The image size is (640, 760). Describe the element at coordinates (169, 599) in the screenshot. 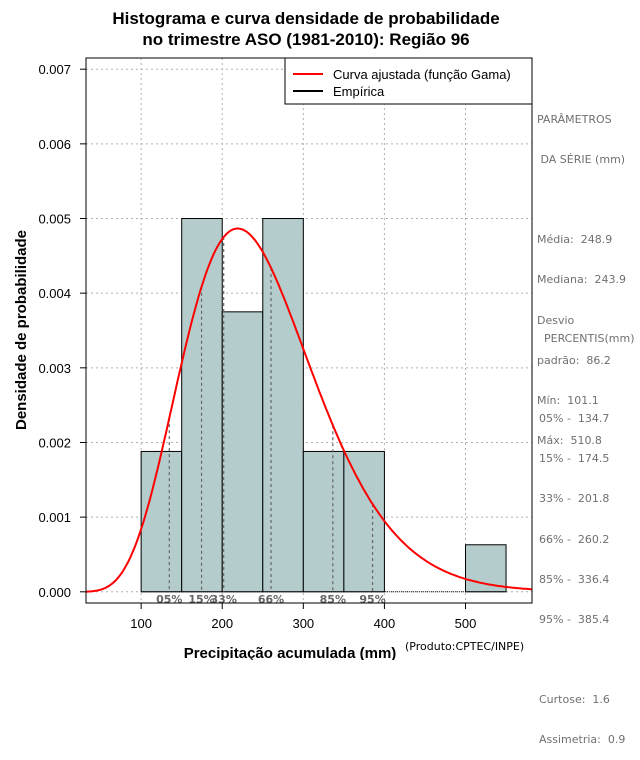

I see `percentile-marker-label: 05%` at that location.